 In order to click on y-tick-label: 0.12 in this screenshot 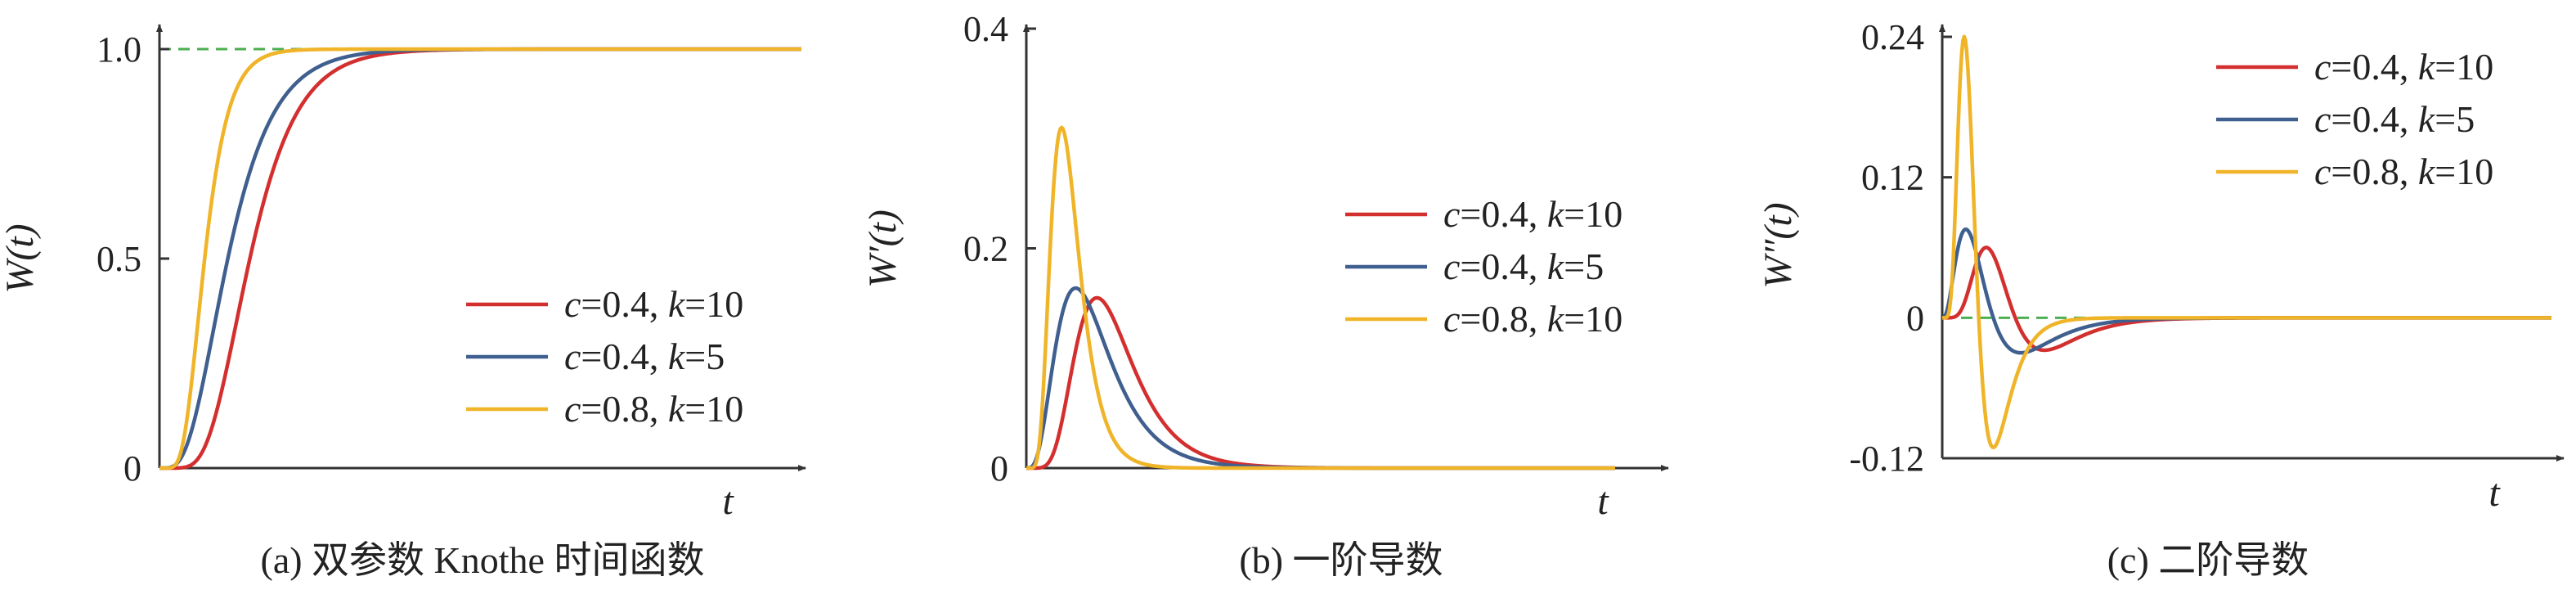, I will do `click(1893, 178)`.